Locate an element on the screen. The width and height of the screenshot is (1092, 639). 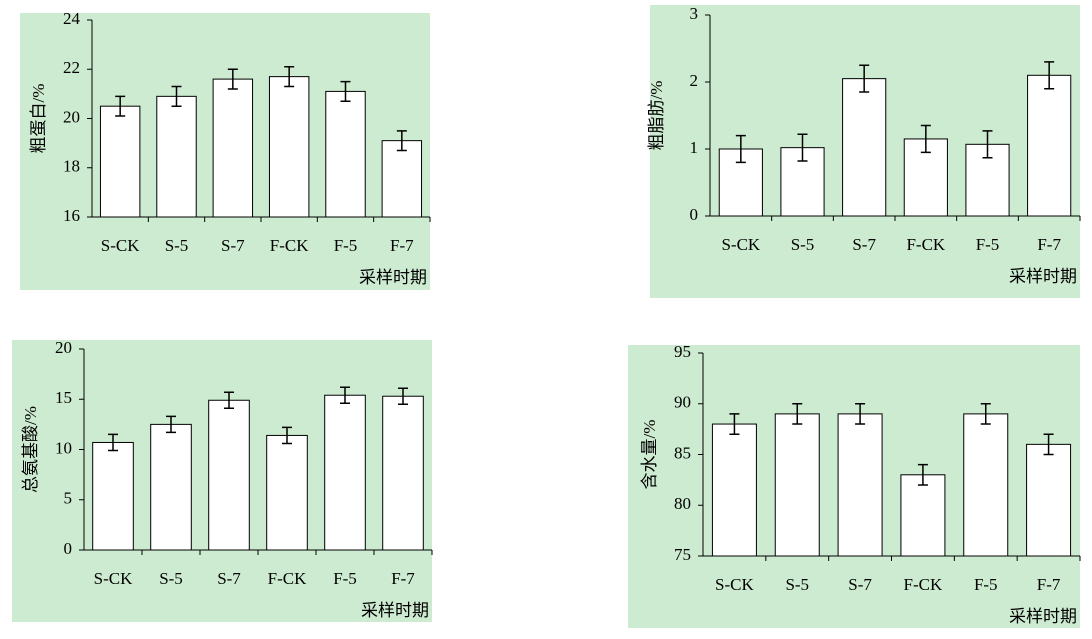
y-tick-label: 85 is located at coordinates (682, 452).